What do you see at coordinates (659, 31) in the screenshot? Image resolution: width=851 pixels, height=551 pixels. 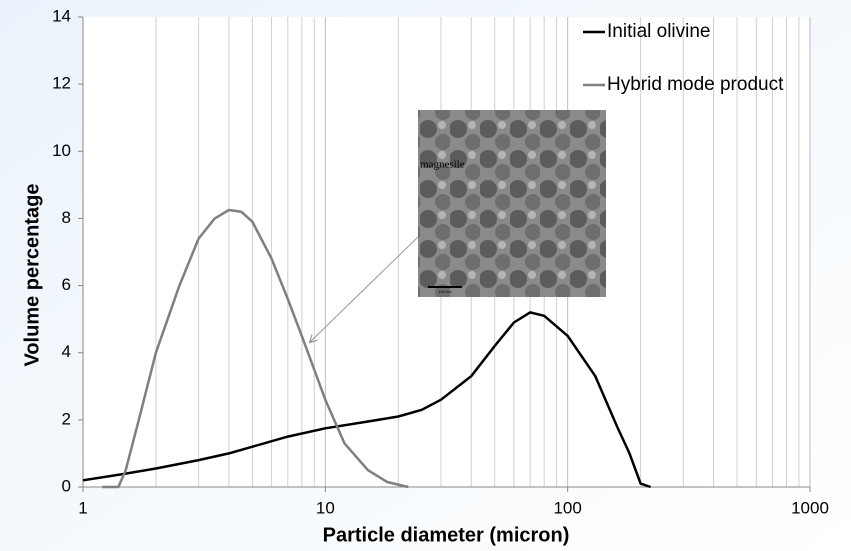 I see `legend-label: Initial olivine` at bounding box center [659, 31].